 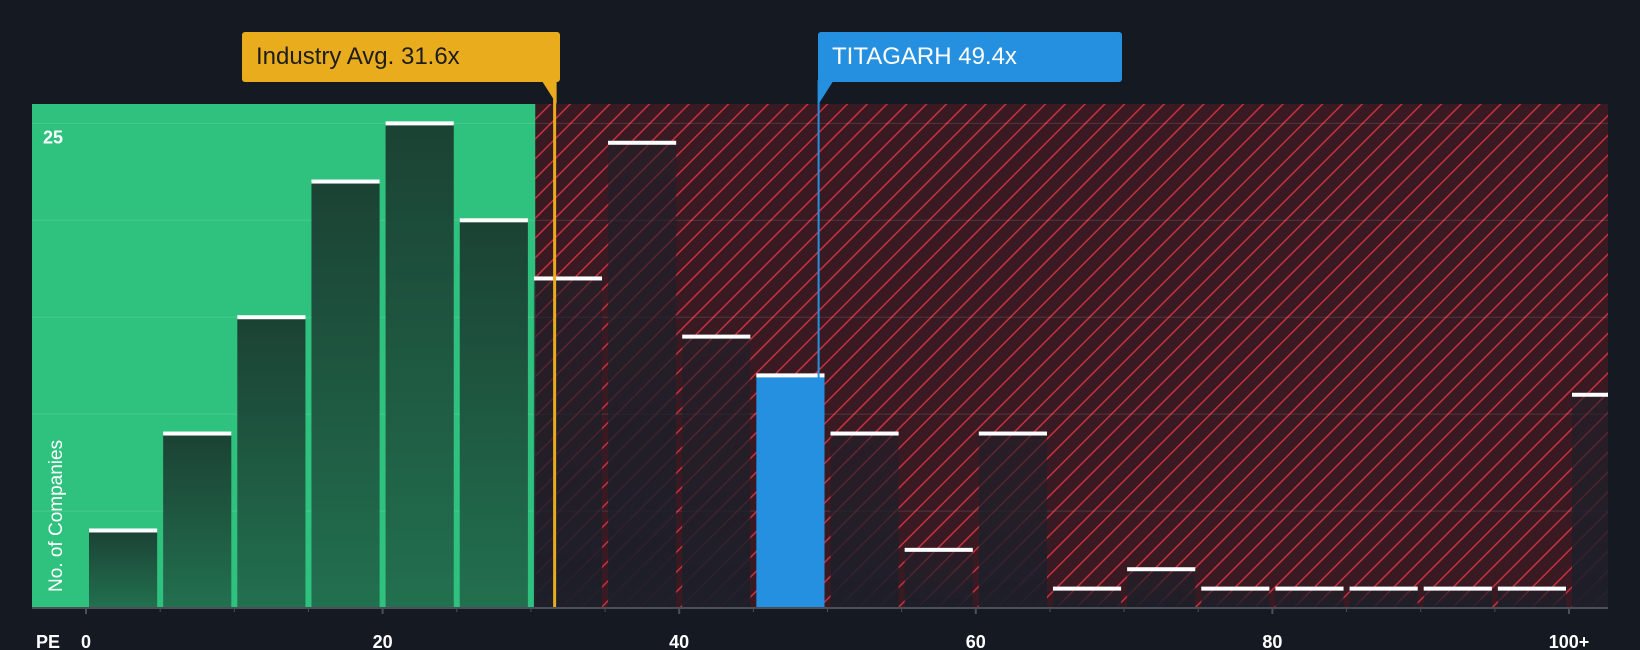 What do you see at coordinates (1569, 641) in the screenshot?
I see `x-tick-label: 100+` at bounding box center [1569, 641].